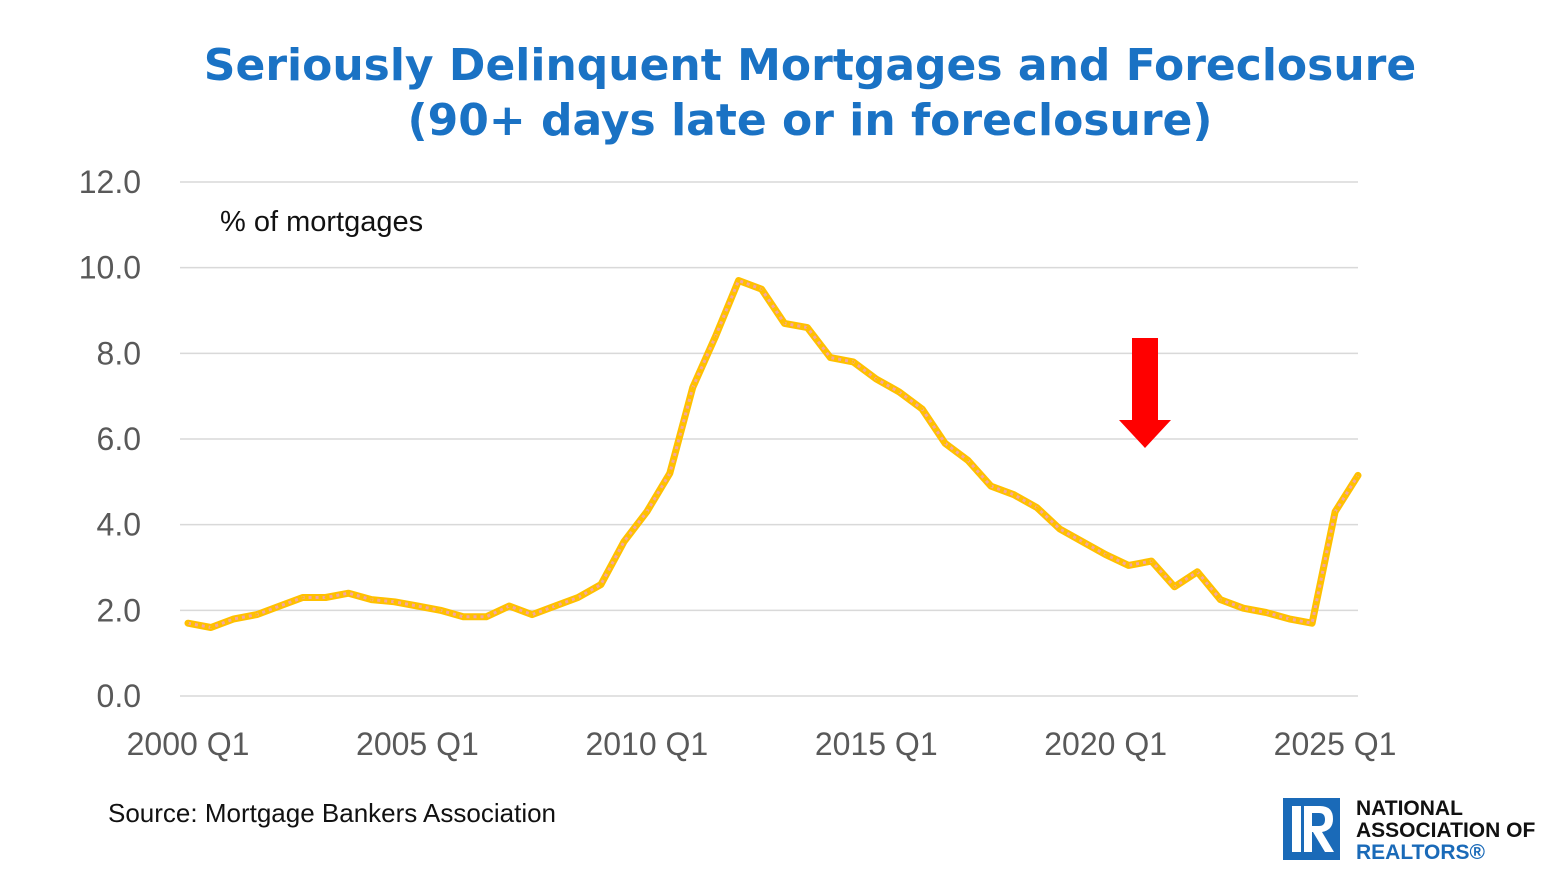 This screenshot has width=1558, height=878. I want to click on y-axis-ticks: 0.0 2.0 4.0 6.0 8.0 10.0 12.0, so click(110, 439).